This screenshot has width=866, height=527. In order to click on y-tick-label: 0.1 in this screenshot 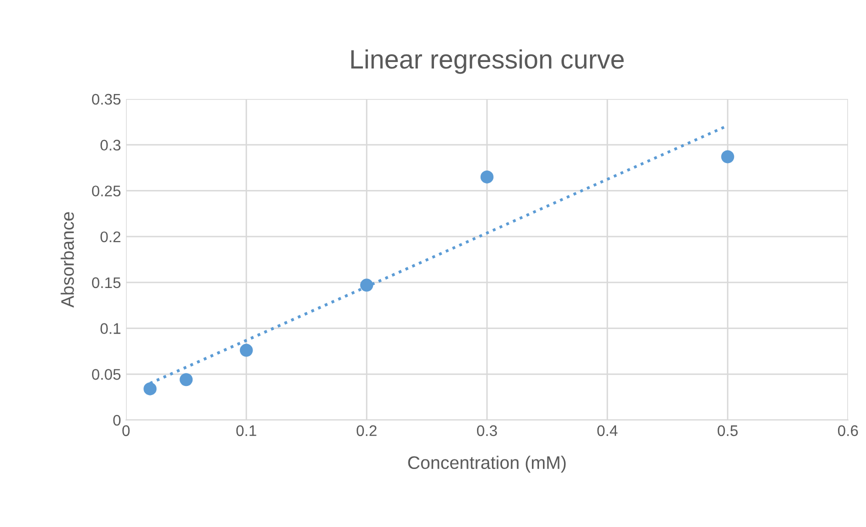, I will do `click(110, 328)`.